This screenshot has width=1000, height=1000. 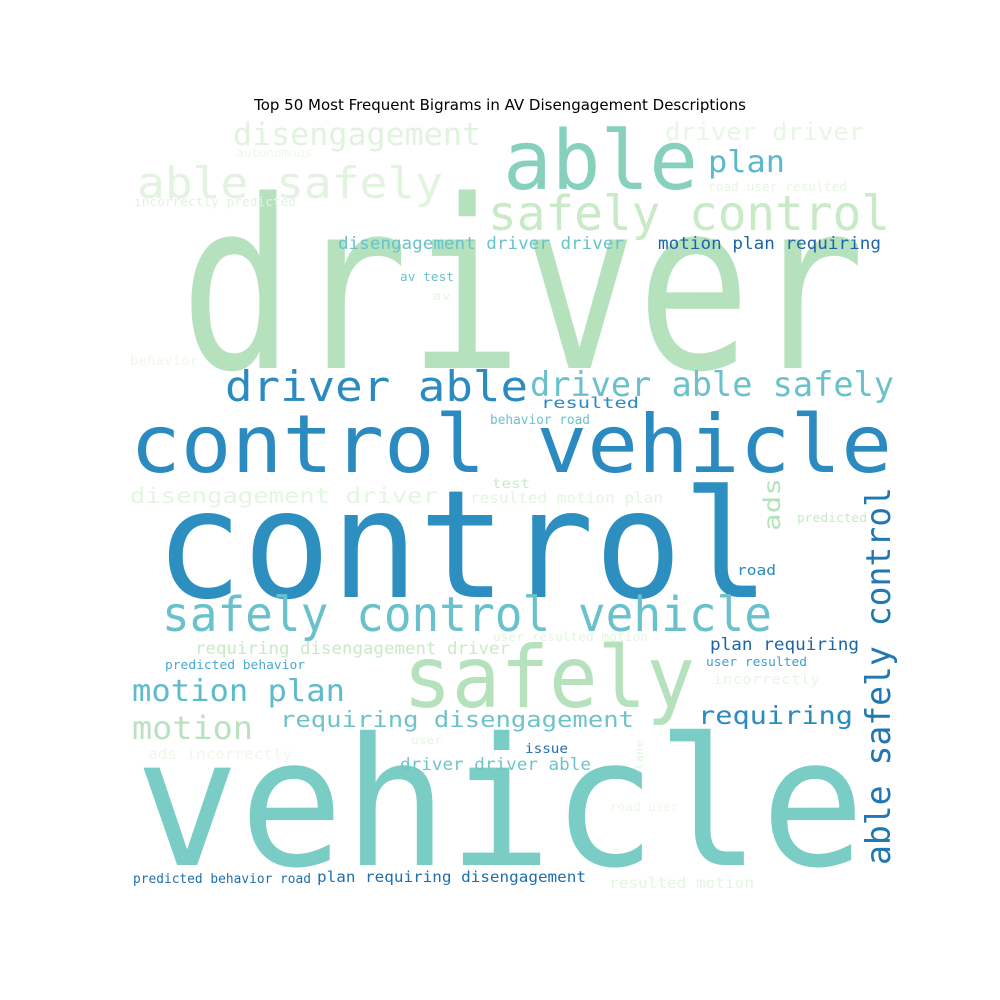 I want to click on word: requiring, so click(x=775, y=715).